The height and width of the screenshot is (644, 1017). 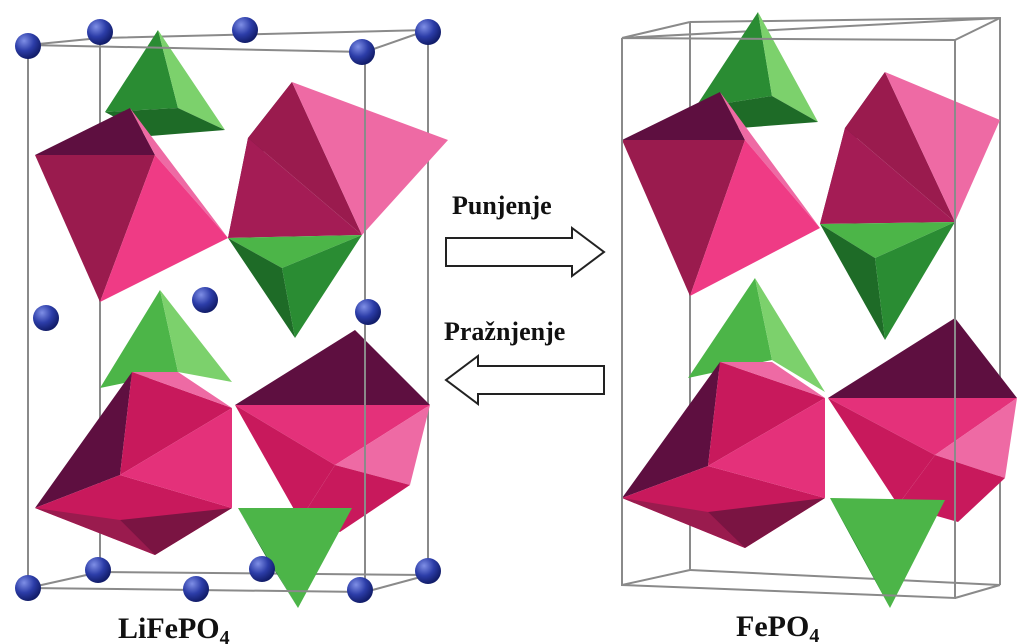 I want to click on charge-arrow, so click(x=525, y=252).